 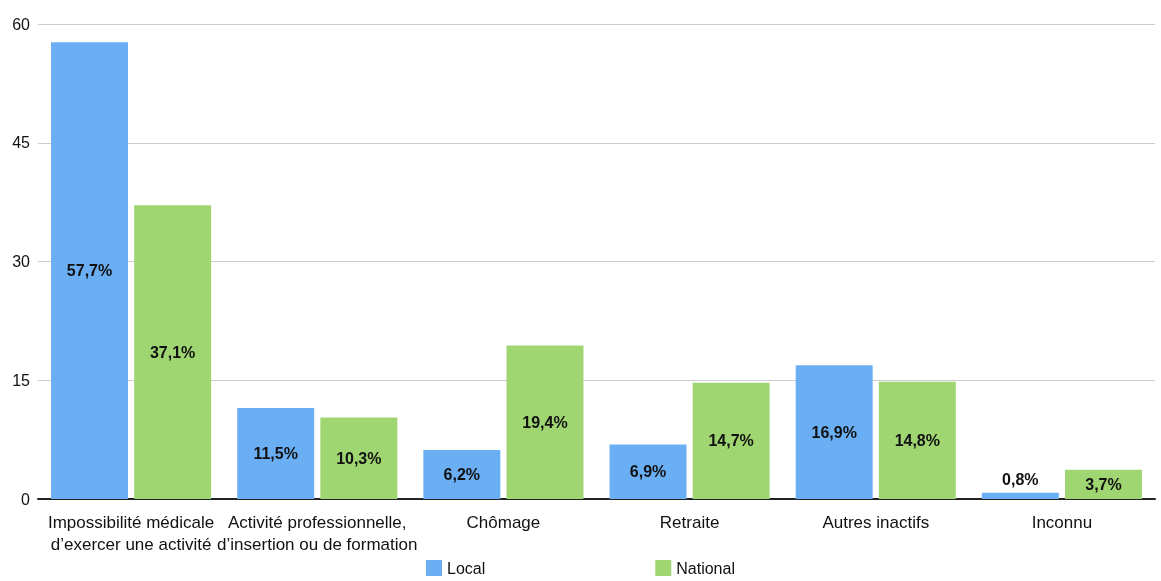 I want to click on y-tick-label: 15, so click(x=21, y=380).